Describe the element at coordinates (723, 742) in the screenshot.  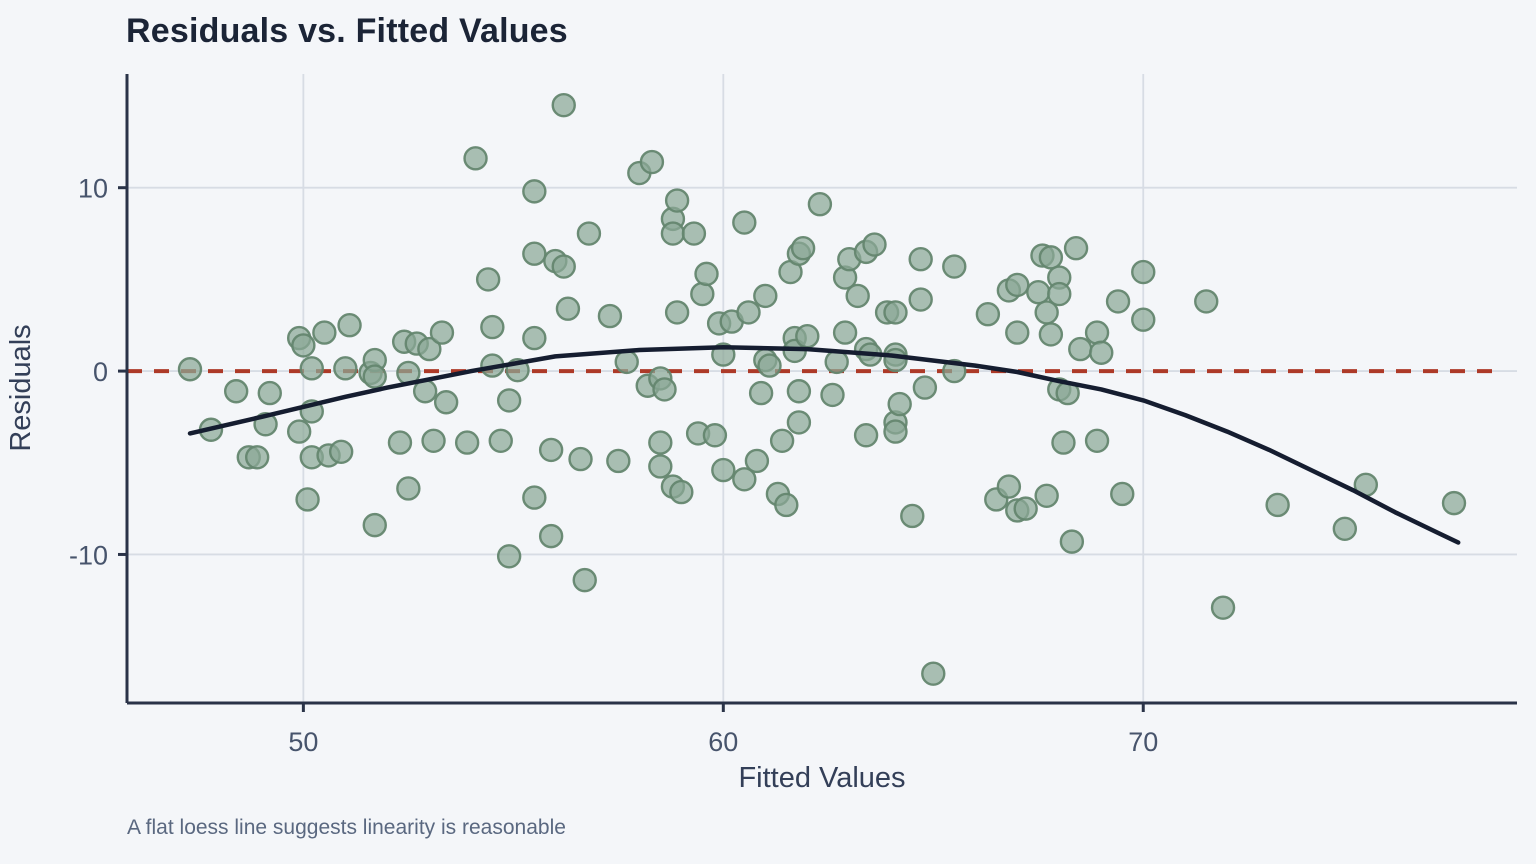
I see `x-tick-label: 60` at that location.